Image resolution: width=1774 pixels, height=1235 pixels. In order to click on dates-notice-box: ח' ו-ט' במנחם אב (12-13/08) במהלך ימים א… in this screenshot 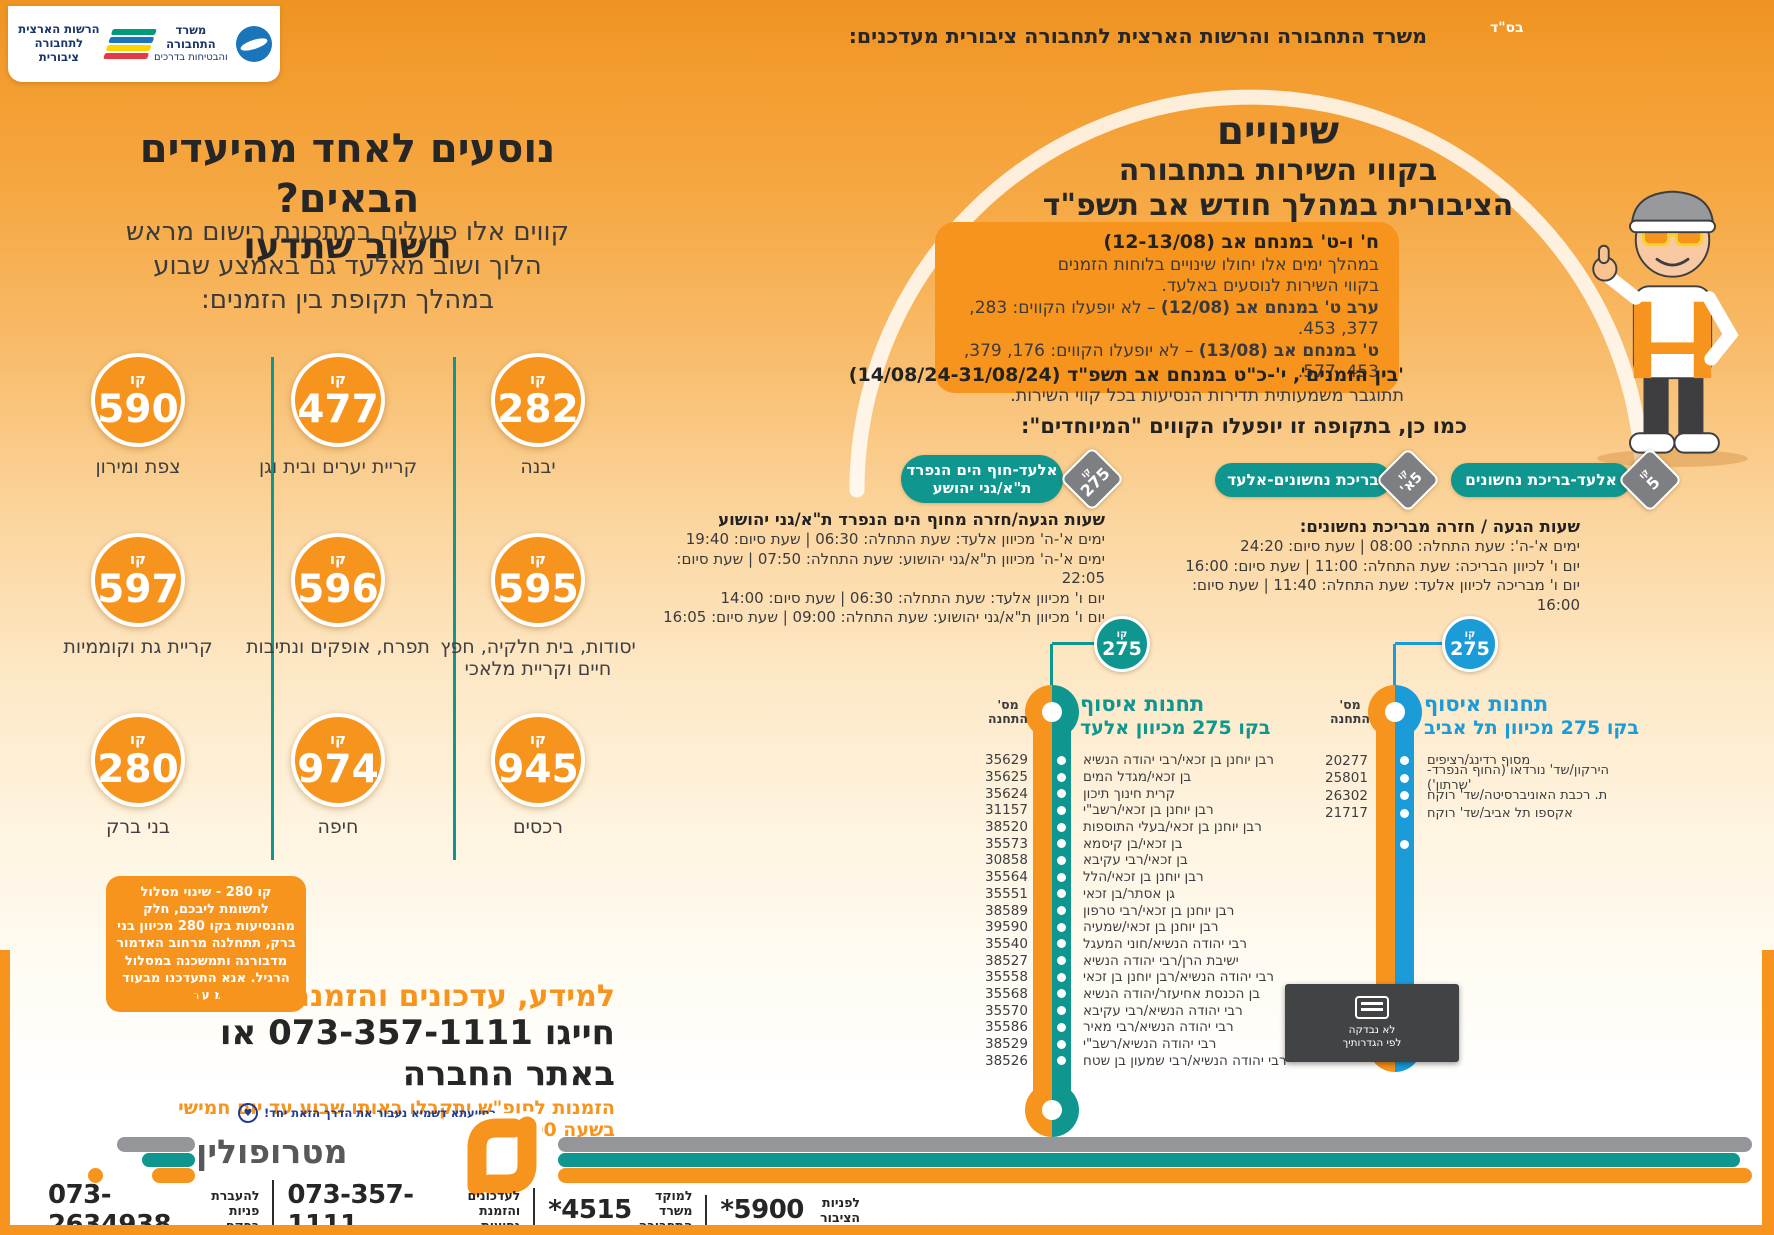, I will do `click(1167, 308)`.